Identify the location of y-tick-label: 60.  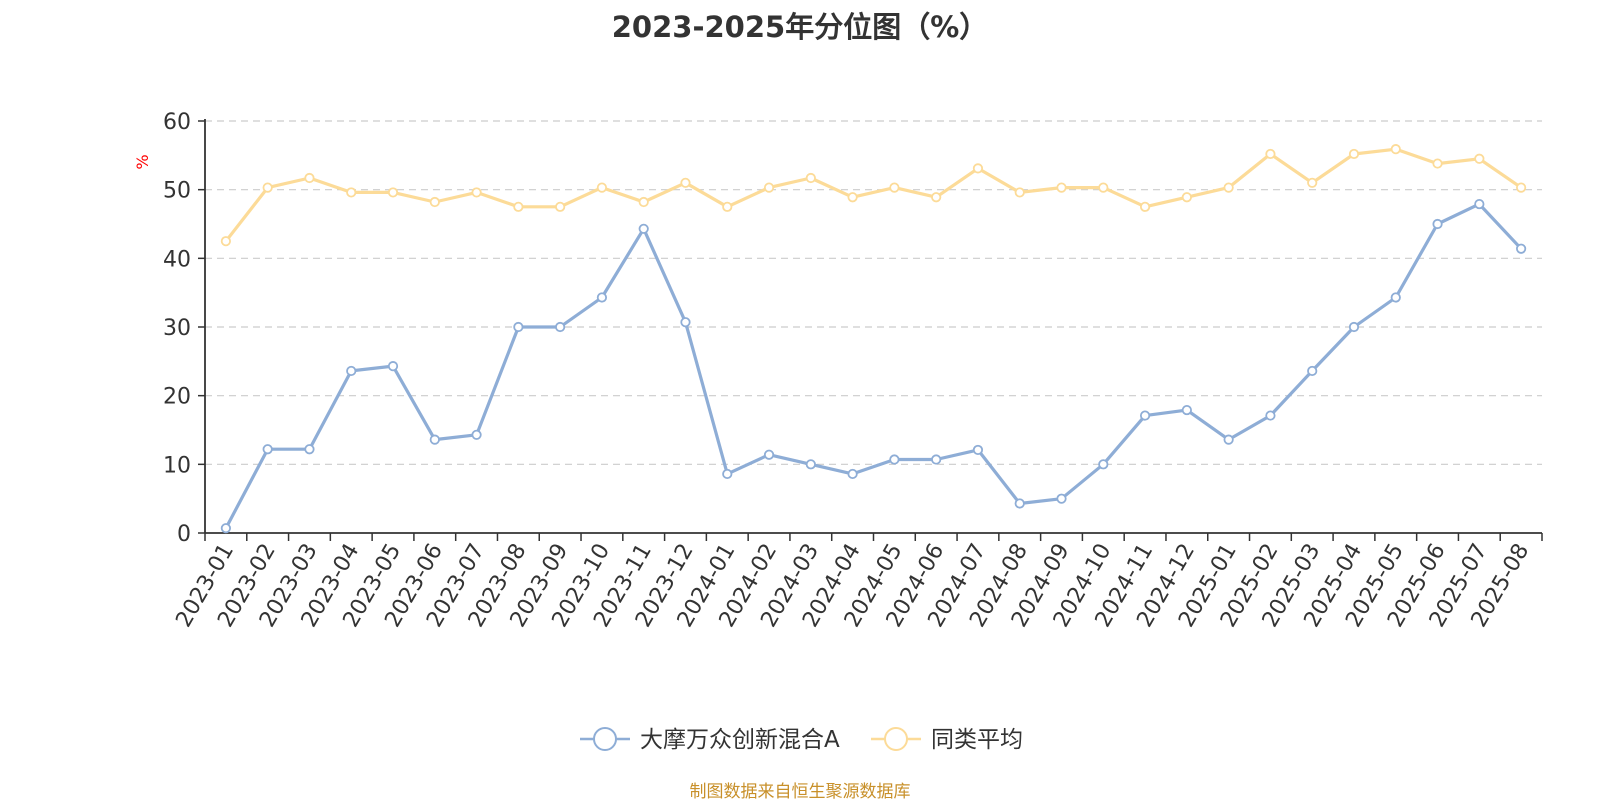
(177, 122).